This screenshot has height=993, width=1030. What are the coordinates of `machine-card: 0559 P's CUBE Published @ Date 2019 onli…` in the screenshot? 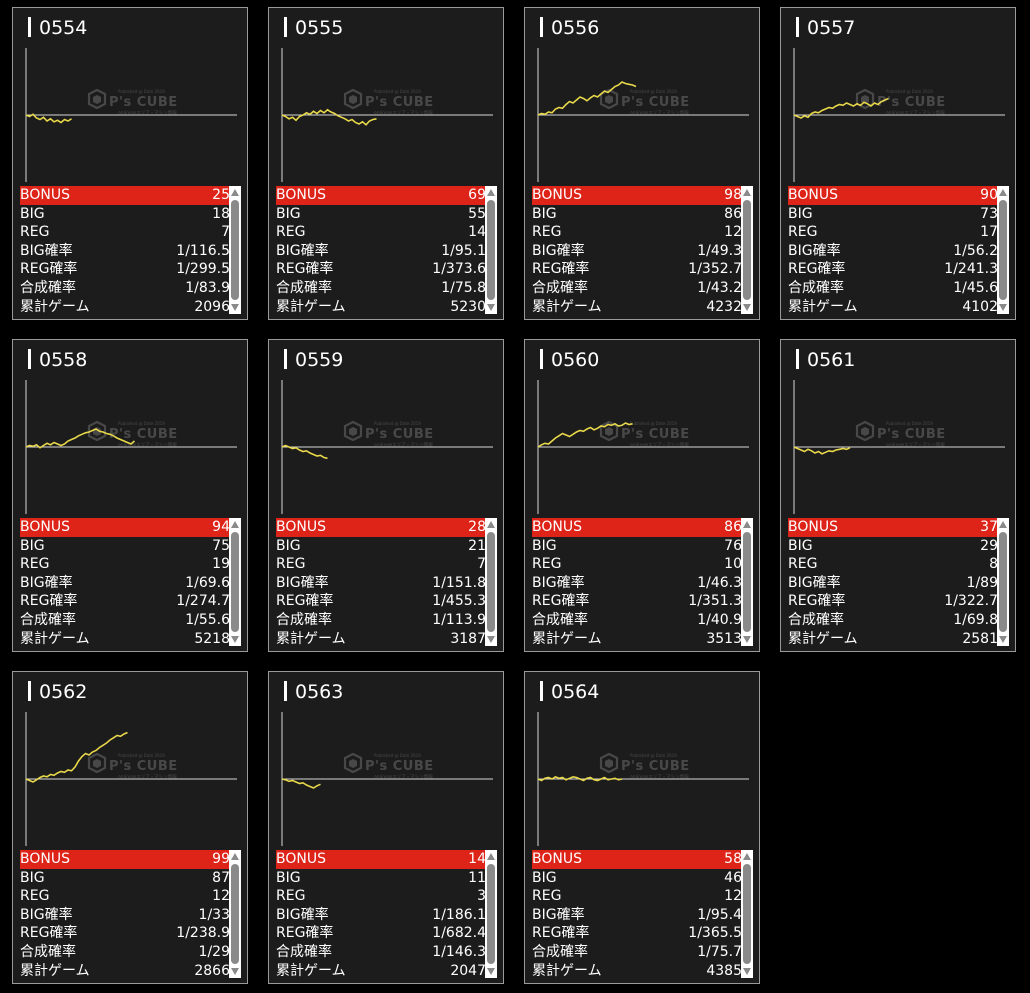 It's located at (386, 495).